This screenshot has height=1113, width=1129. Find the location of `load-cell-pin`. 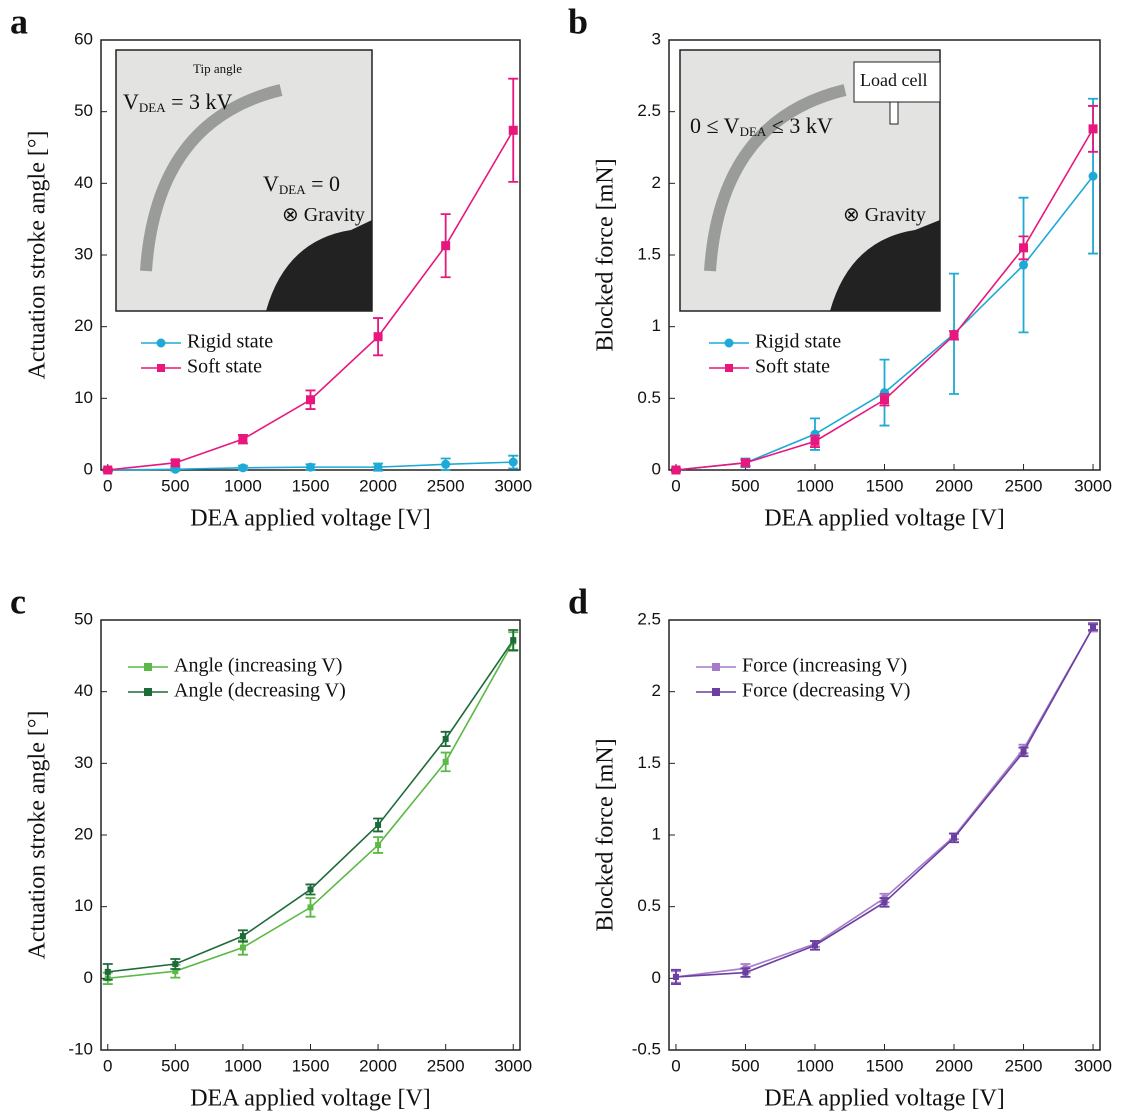

load-cell-pin is located at coordinates (894, 113).